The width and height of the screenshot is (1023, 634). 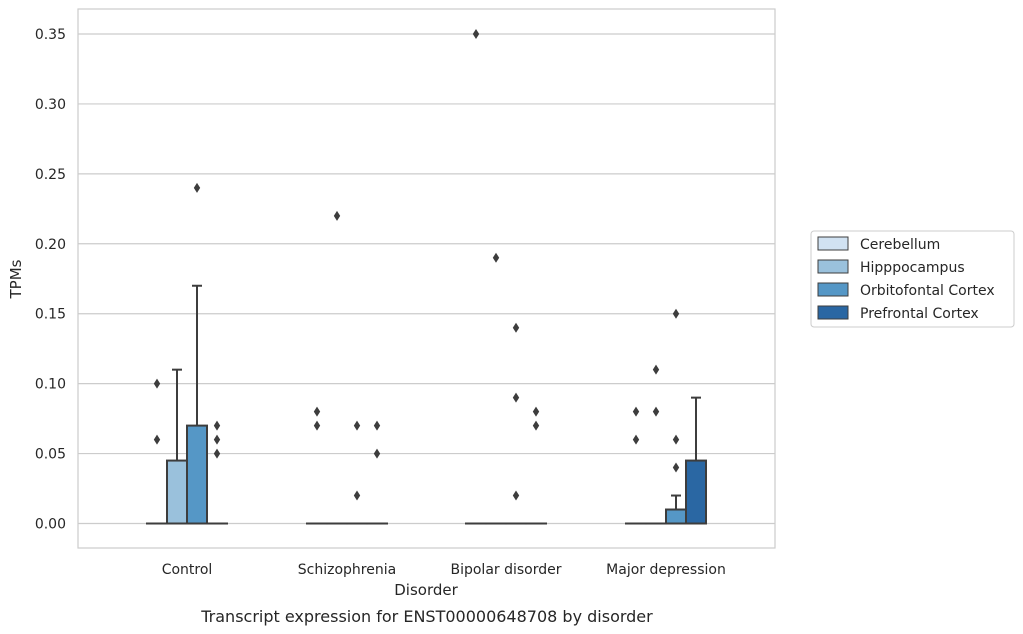 What do you see at coordinates (656, 444) in the screenshot?
I see `box-hipppocampus-major-depression` at bounding box center [656, 444].